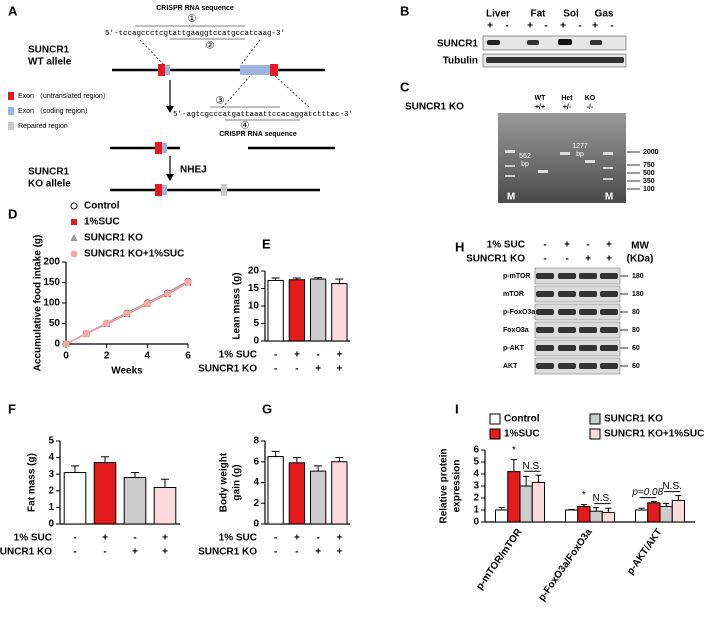  What do you see at coordinates (64, 96) in the screenshot?
I see `legend-text: Exon （untranslated region）` at bounding box center [64, 96].